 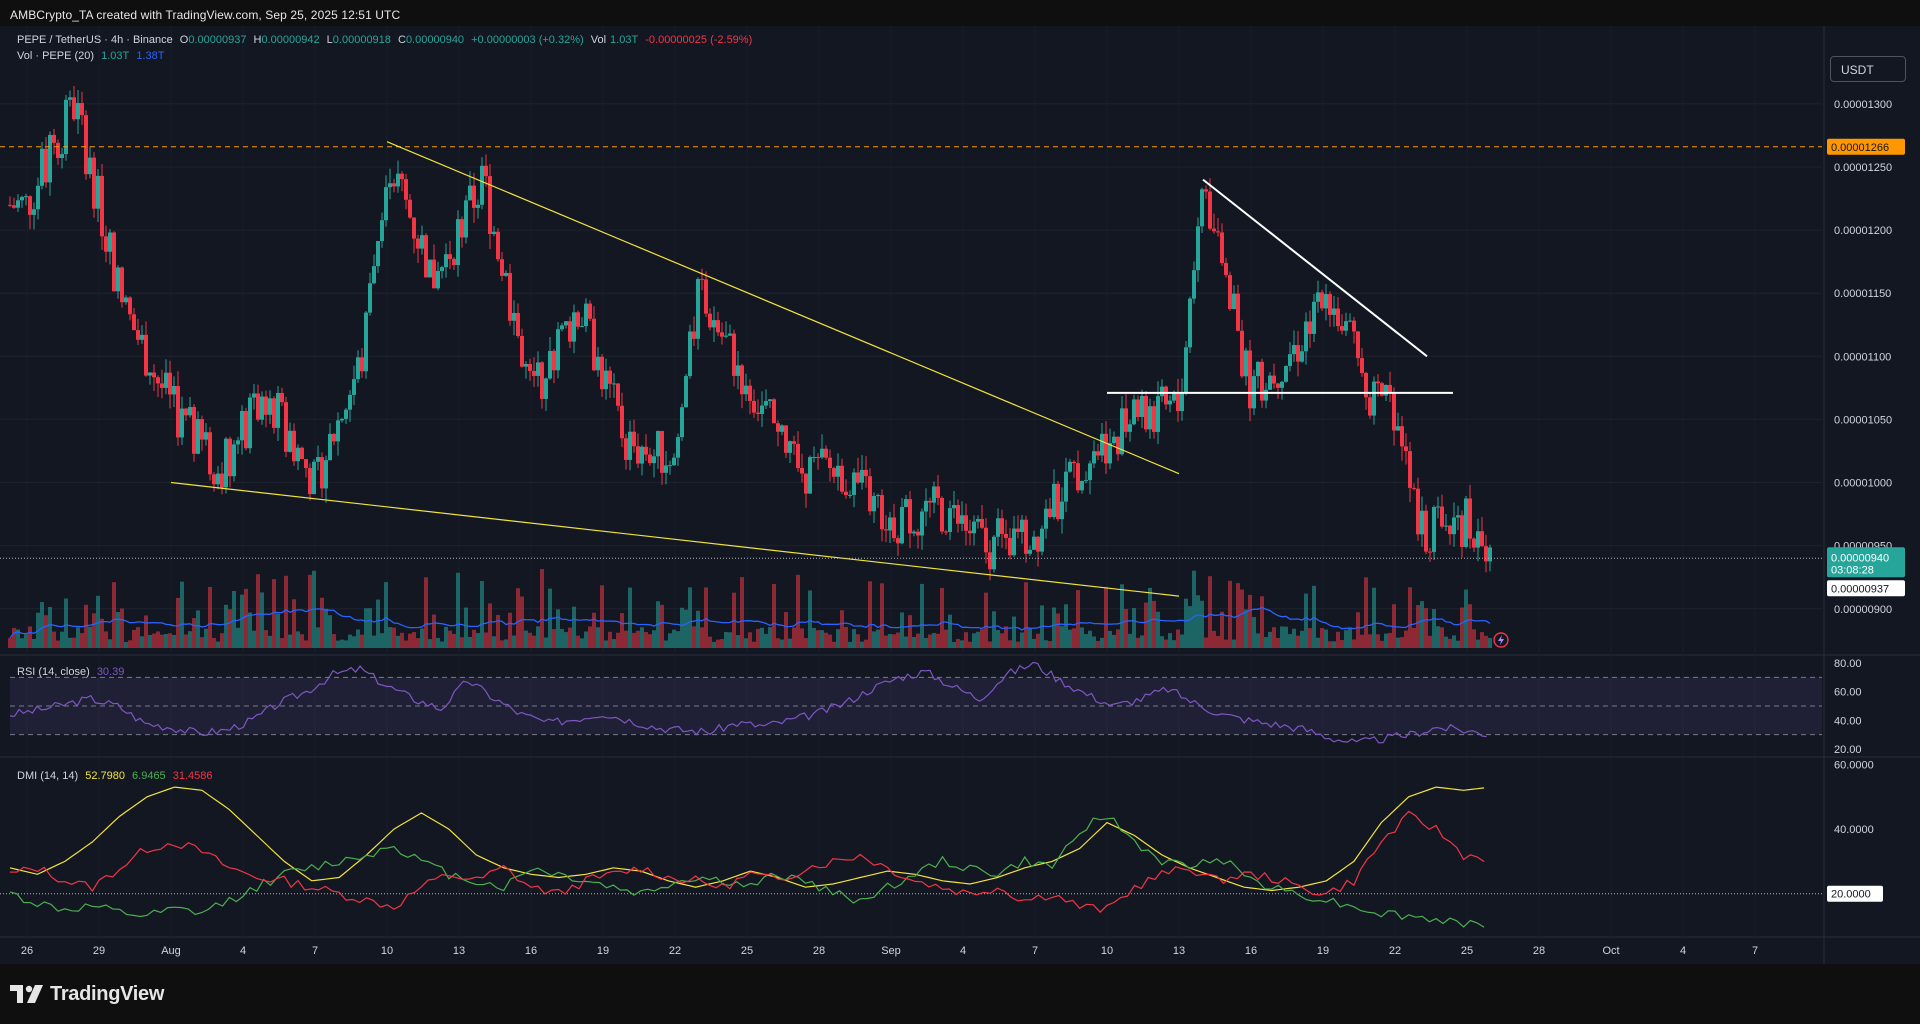 What do you see at coordinates (819, 951) in the screenshot?
I see `time-tick-label: 28` at bounding box center [819, 951].